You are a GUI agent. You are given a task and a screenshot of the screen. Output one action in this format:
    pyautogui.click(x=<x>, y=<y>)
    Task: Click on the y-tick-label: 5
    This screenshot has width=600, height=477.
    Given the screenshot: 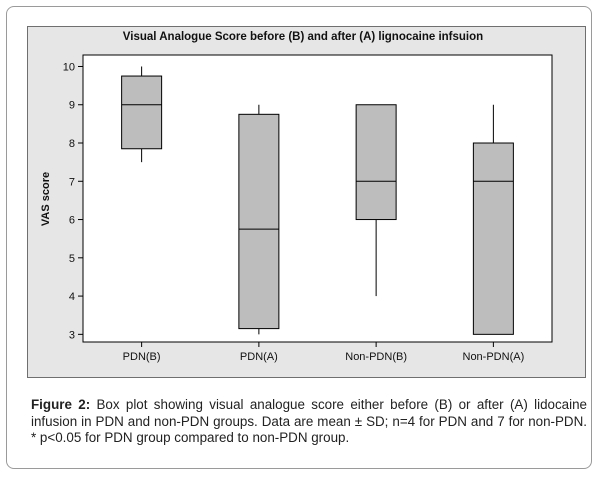 What is the action you would take?
    pyautogui.click(x=72, y=259)
    